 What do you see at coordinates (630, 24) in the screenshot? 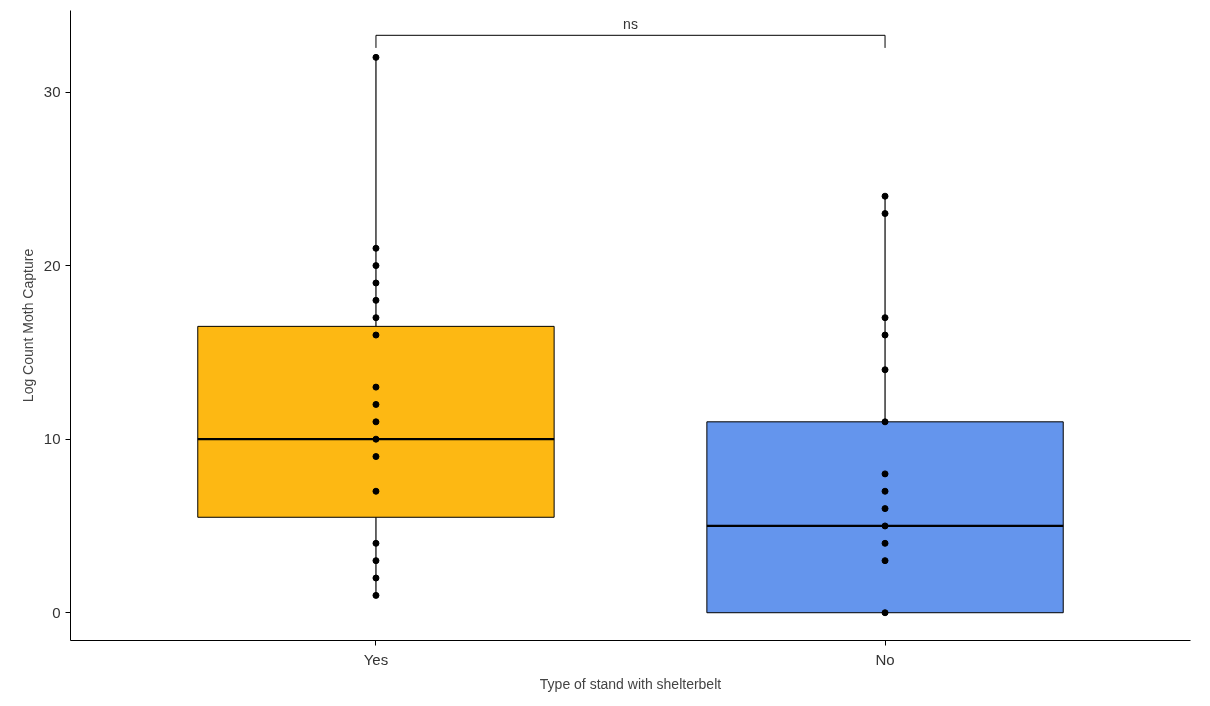
I see `annotation: ns` at bounding box center [630, 24].